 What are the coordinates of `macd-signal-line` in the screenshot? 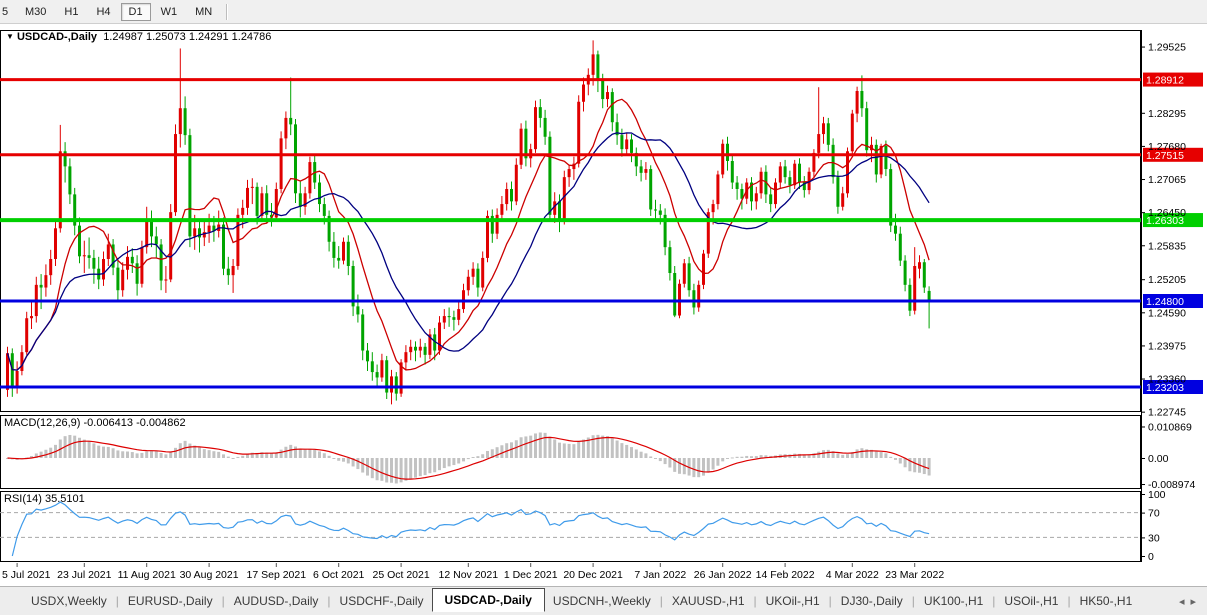 It's located at (468, 458).